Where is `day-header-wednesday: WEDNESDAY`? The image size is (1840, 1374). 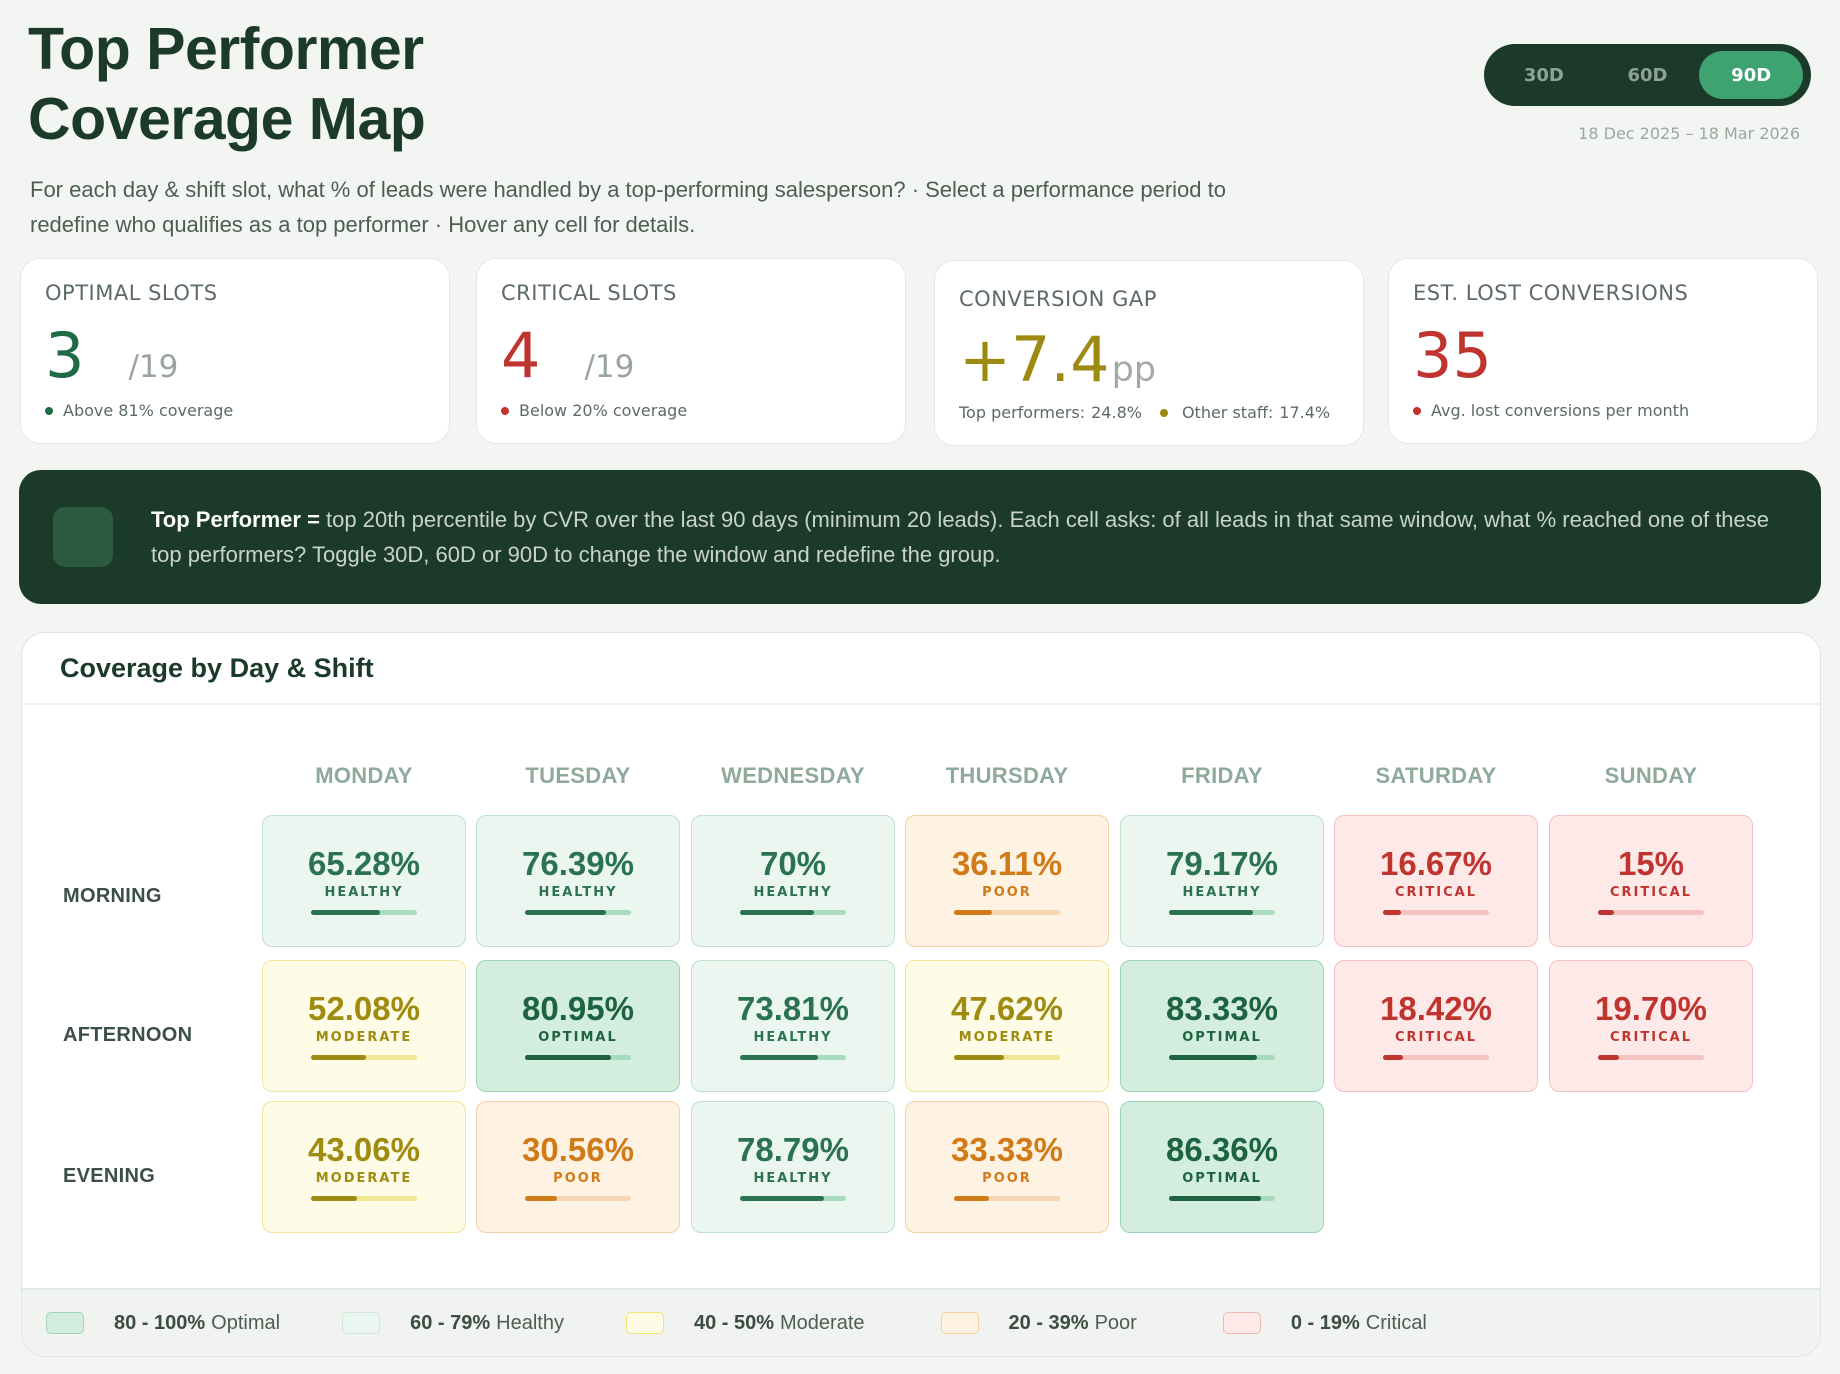
day-header-wednesday: WEDNESDAY is located at coordinates (793, 775).